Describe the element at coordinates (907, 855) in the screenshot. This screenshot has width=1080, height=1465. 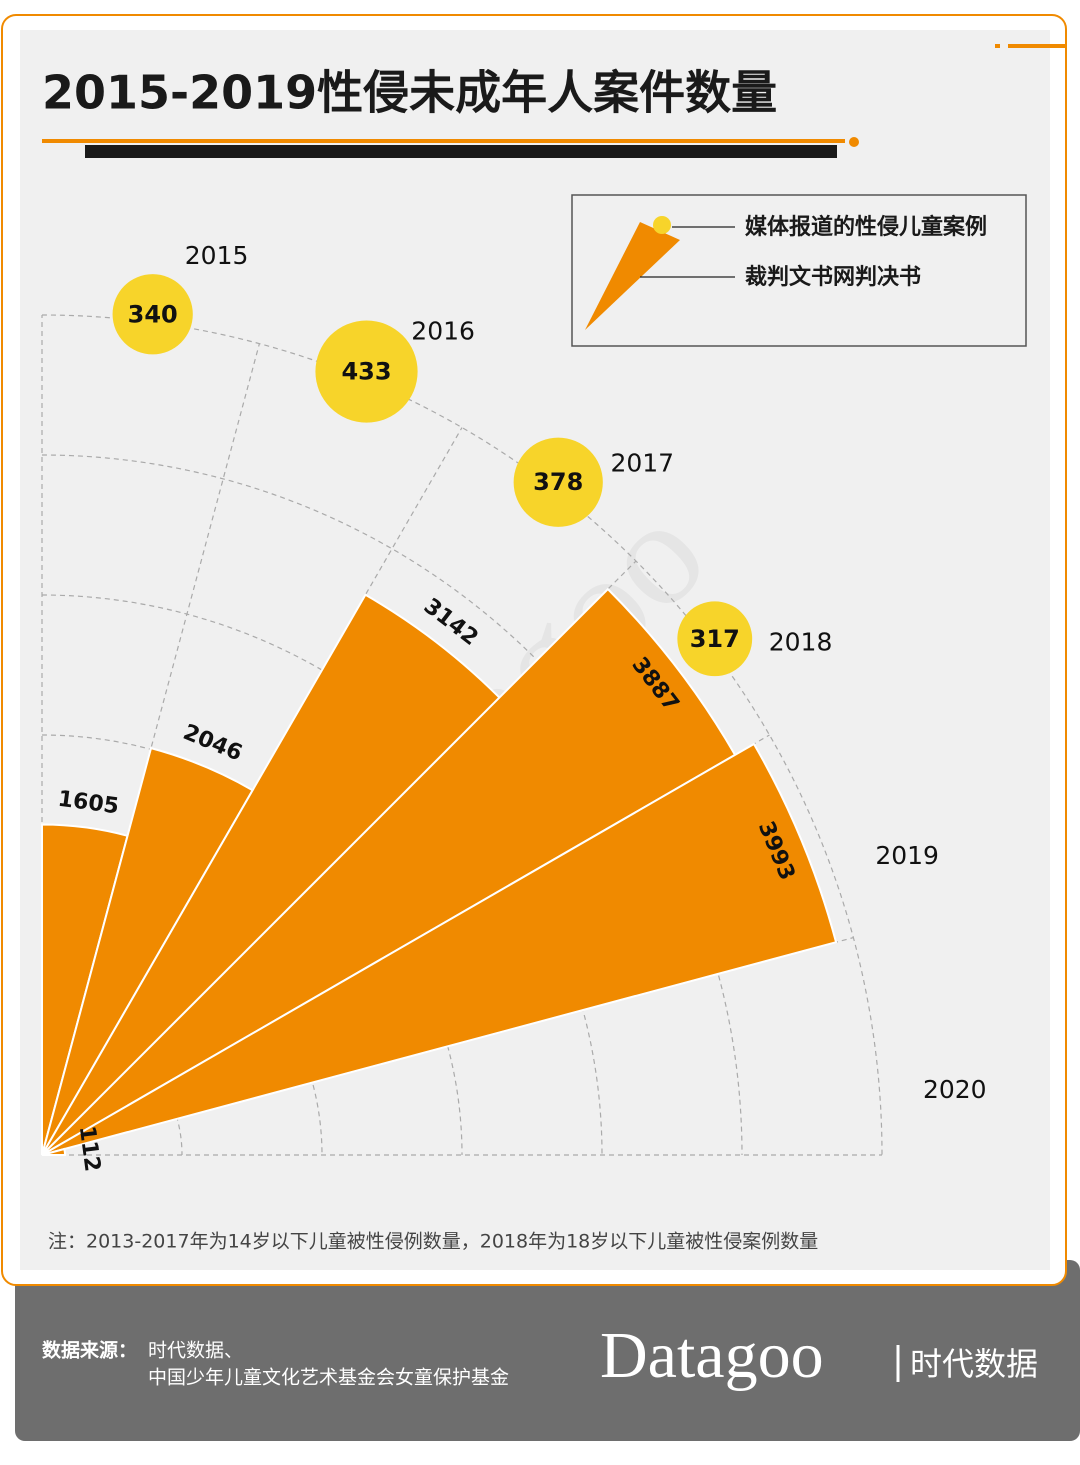
I see `category-label: 2019` at that location.